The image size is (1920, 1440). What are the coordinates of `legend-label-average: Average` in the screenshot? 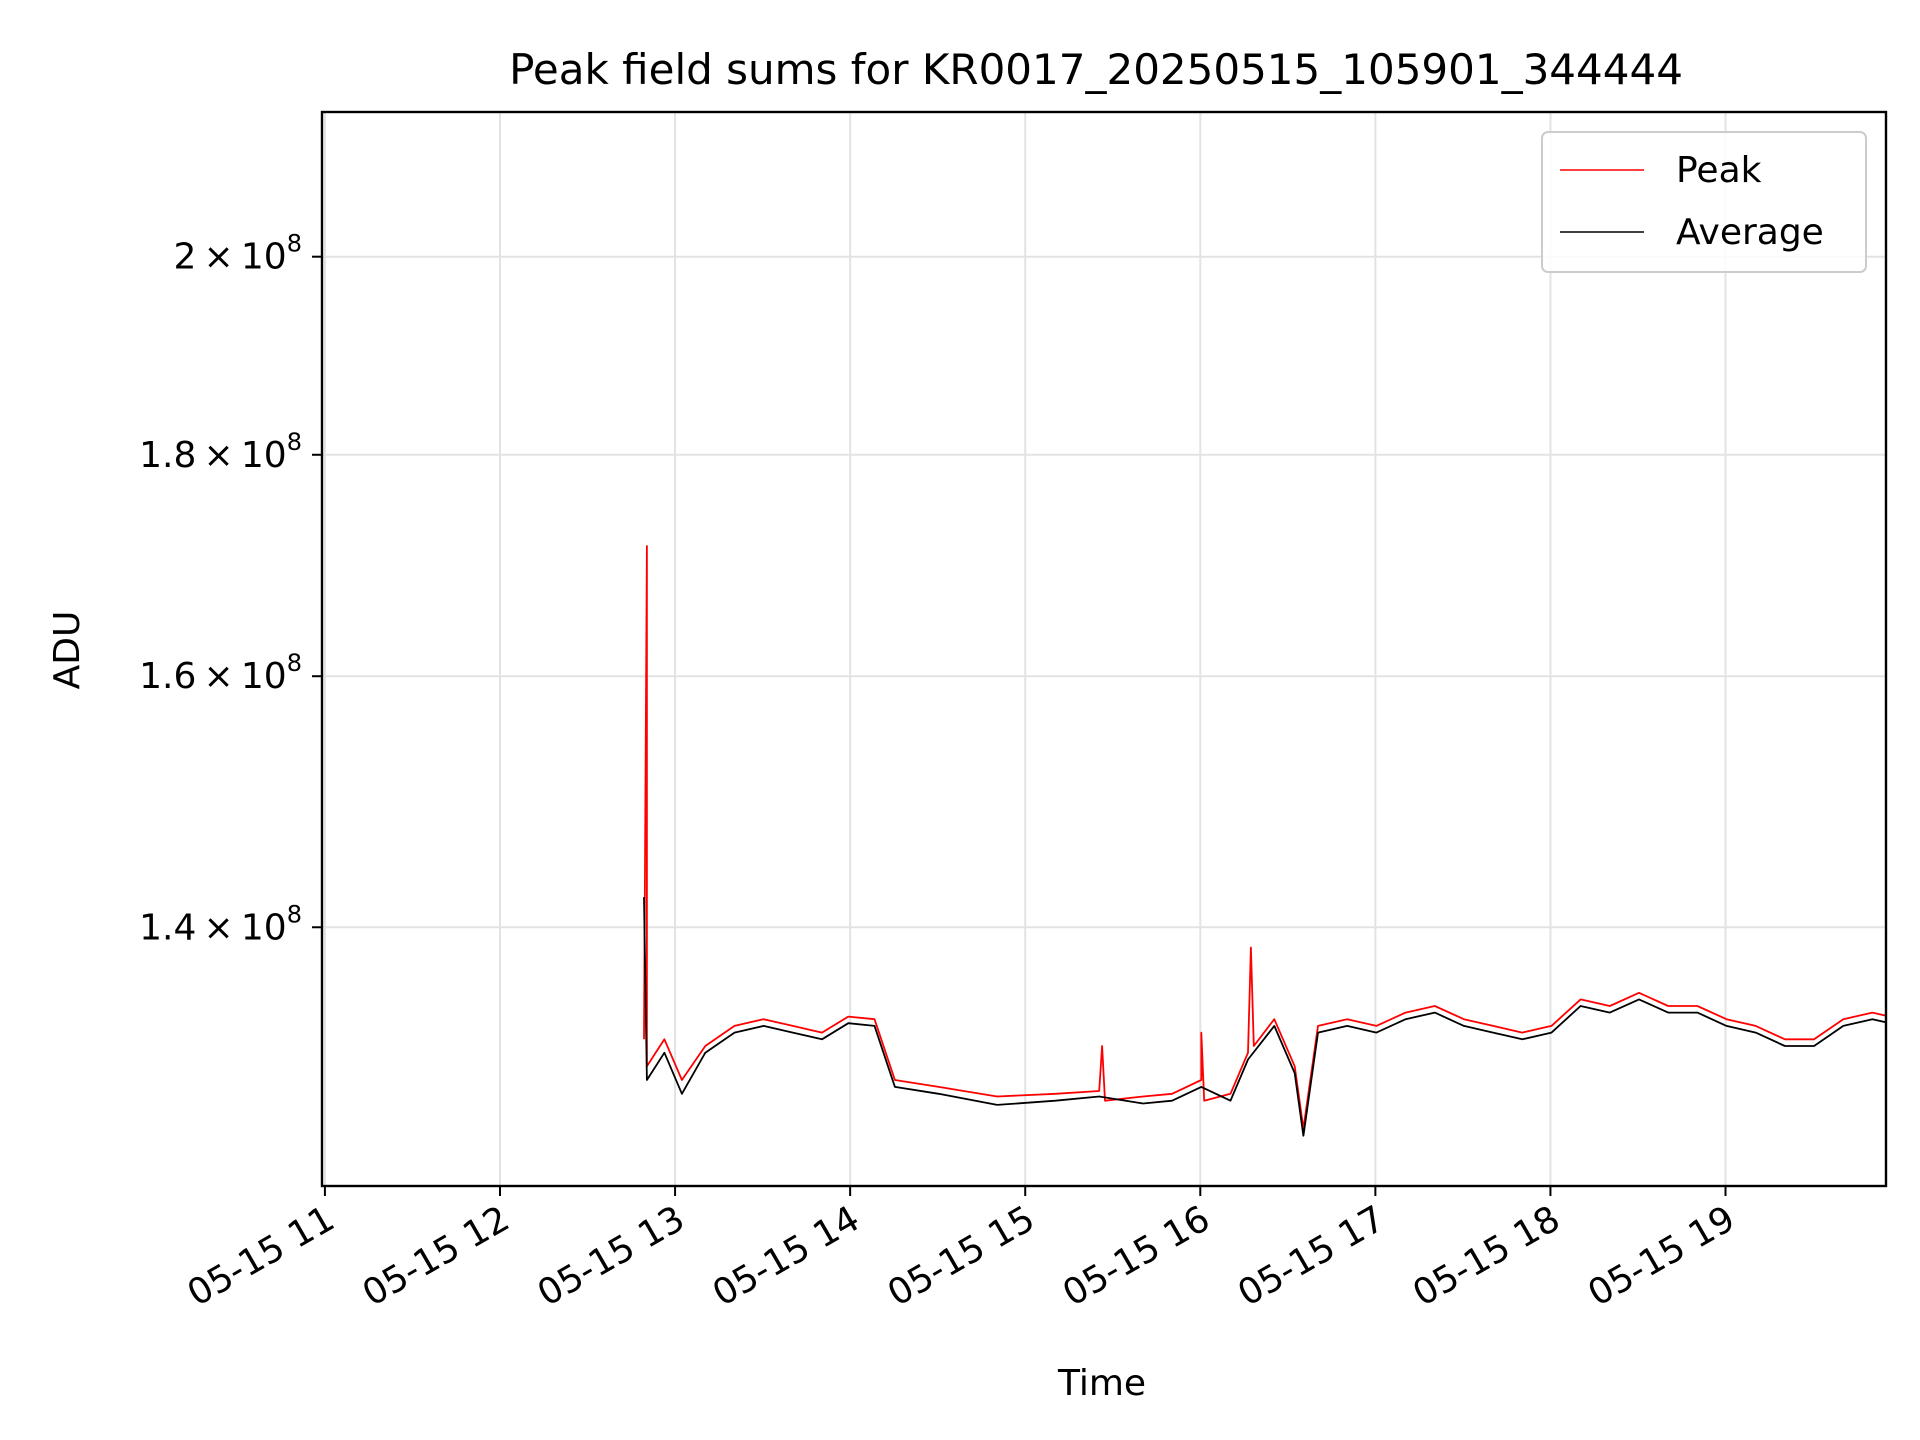 It's located at (1750, 232).